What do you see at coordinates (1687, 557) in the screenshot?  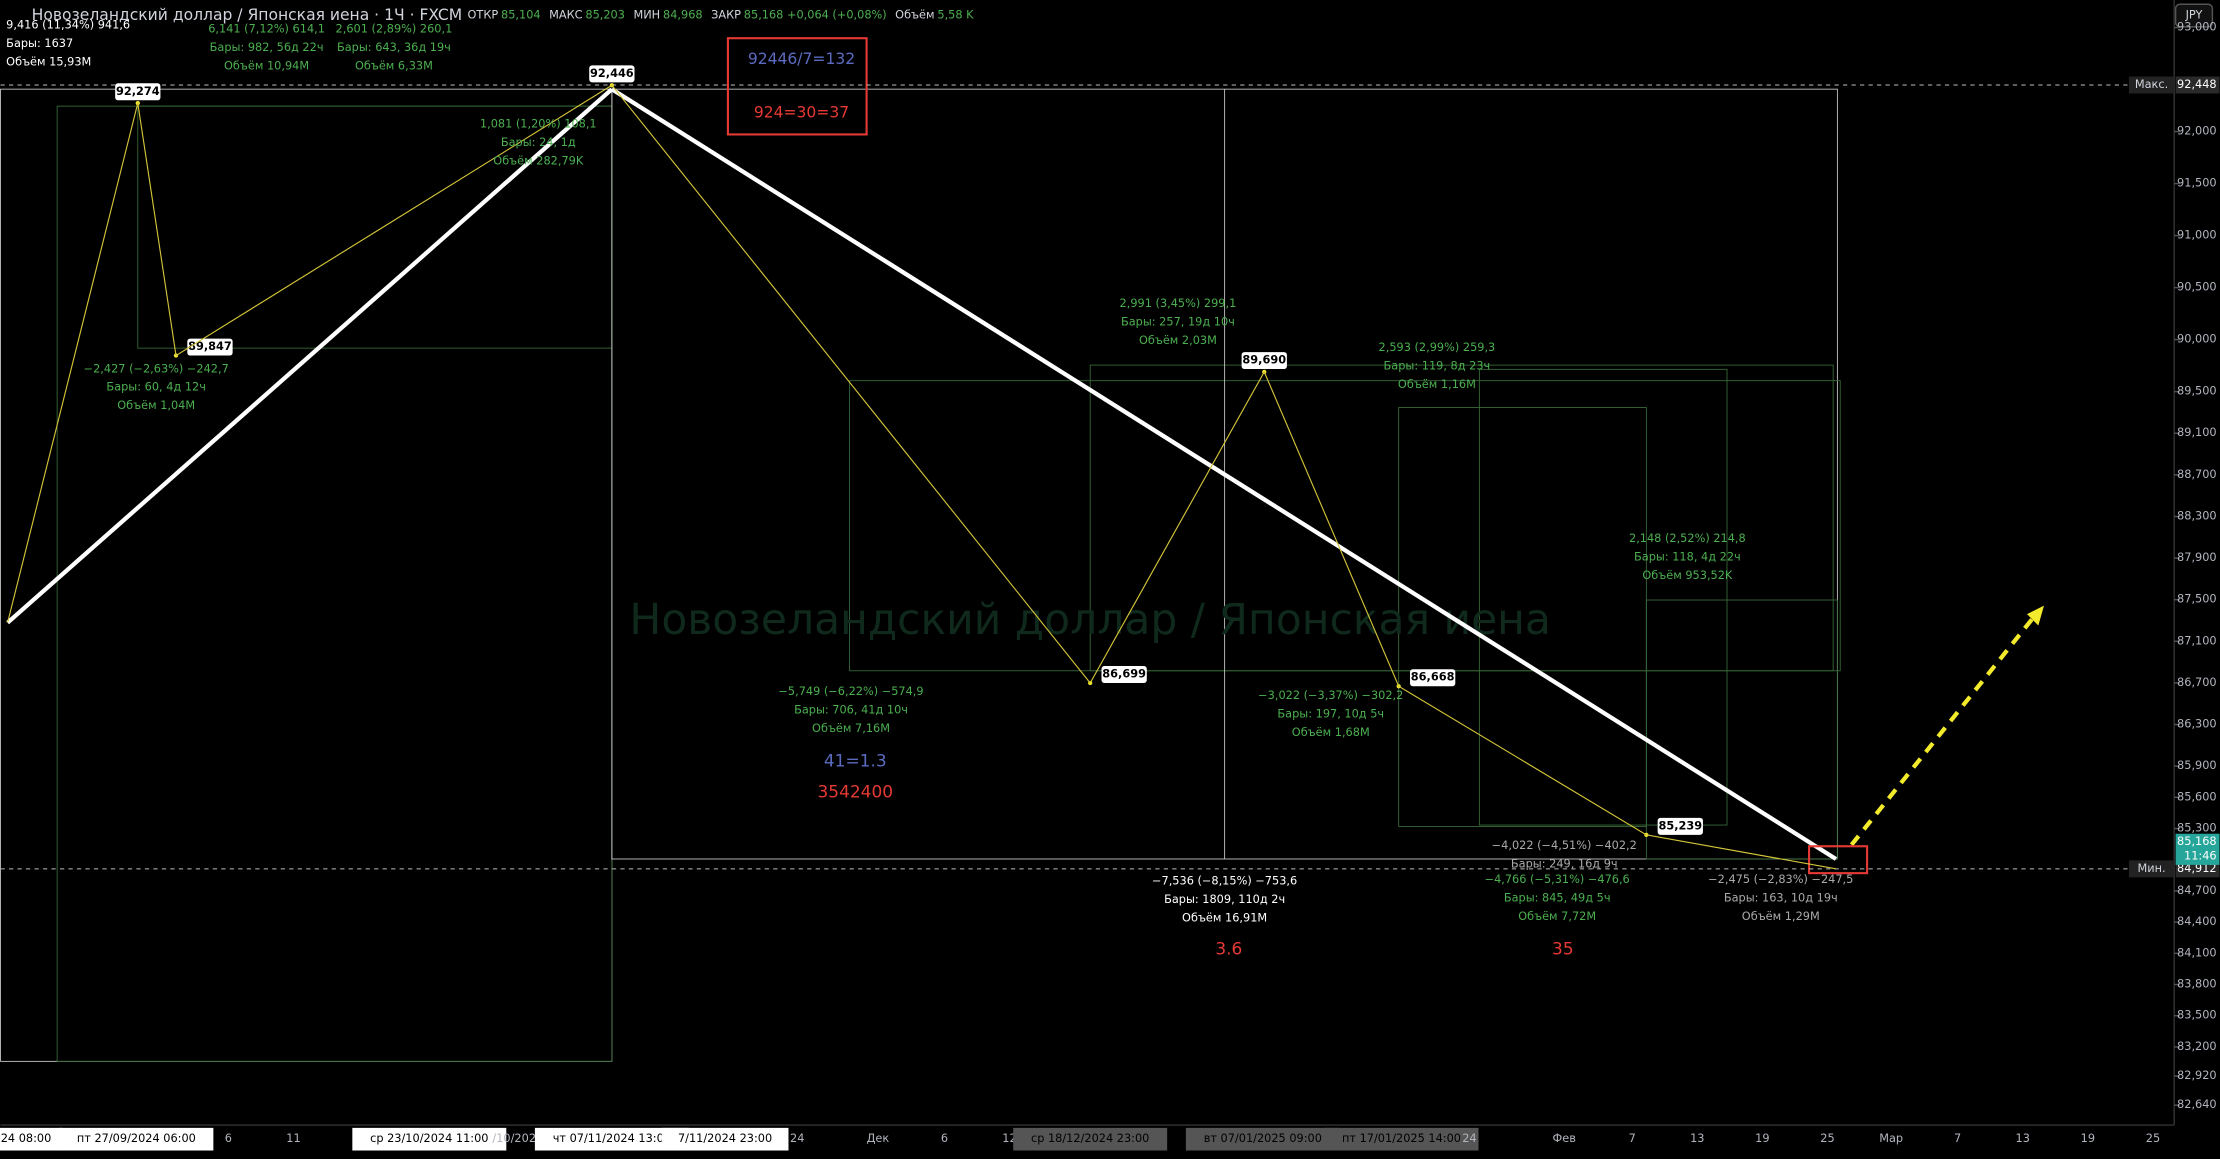 I see `measure-text: Бары: 118, 4д 22ч` at bounding box center [1687, 557].